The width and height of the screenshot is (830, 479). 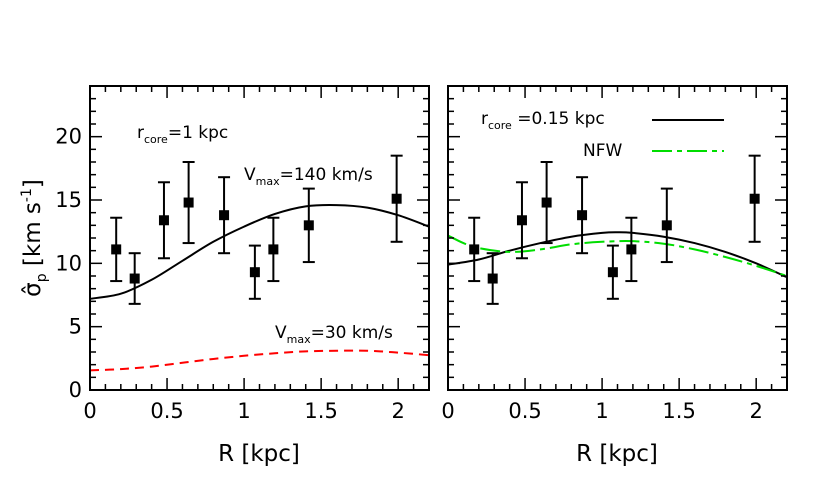 What do you see at coordinates (755, 411) in the screenshot?
I see `right-x-tick-label: 2` at bounding box center [755, 411].